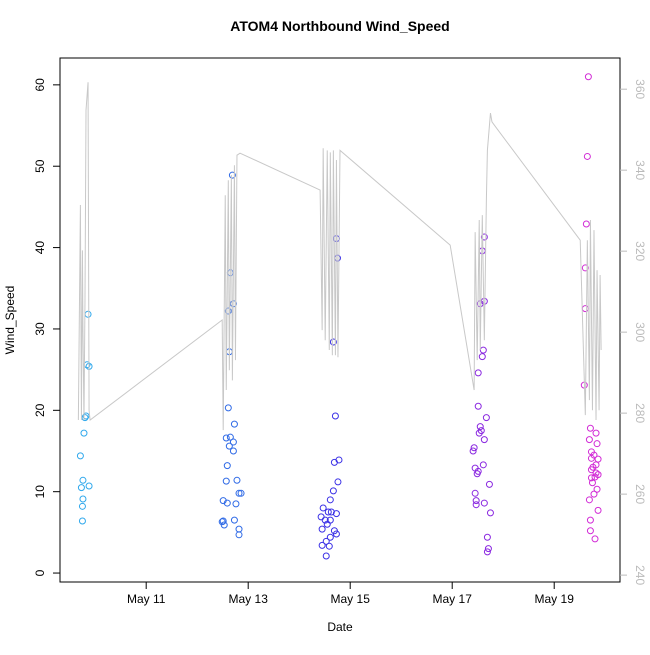 This screenshot has width=650, height=655. I want to click on y2-tick-label: 240, so click(640, 575).